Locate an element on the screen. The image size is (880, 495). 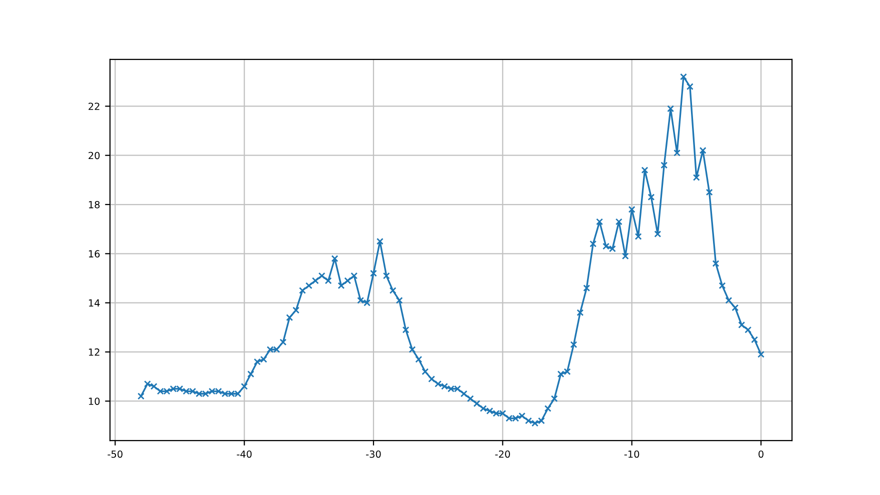
y-tick-label: 16 is located at coordinates (94, 254).